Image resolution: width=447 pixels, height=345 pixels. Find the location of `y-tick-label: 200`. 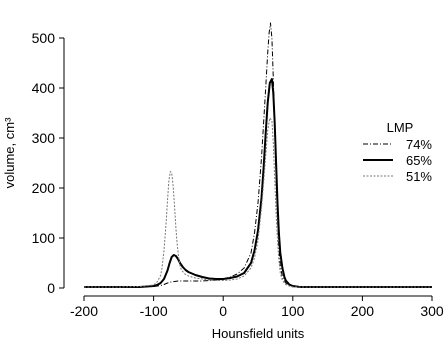

y-tick-label: 200 is located at coordinates (44, 188).